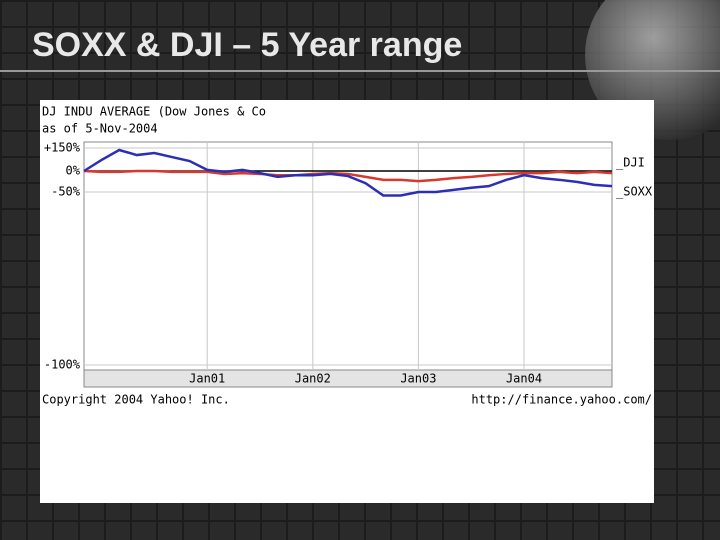  I want to click on x-tick-label: Jan04, so click(524, 379).